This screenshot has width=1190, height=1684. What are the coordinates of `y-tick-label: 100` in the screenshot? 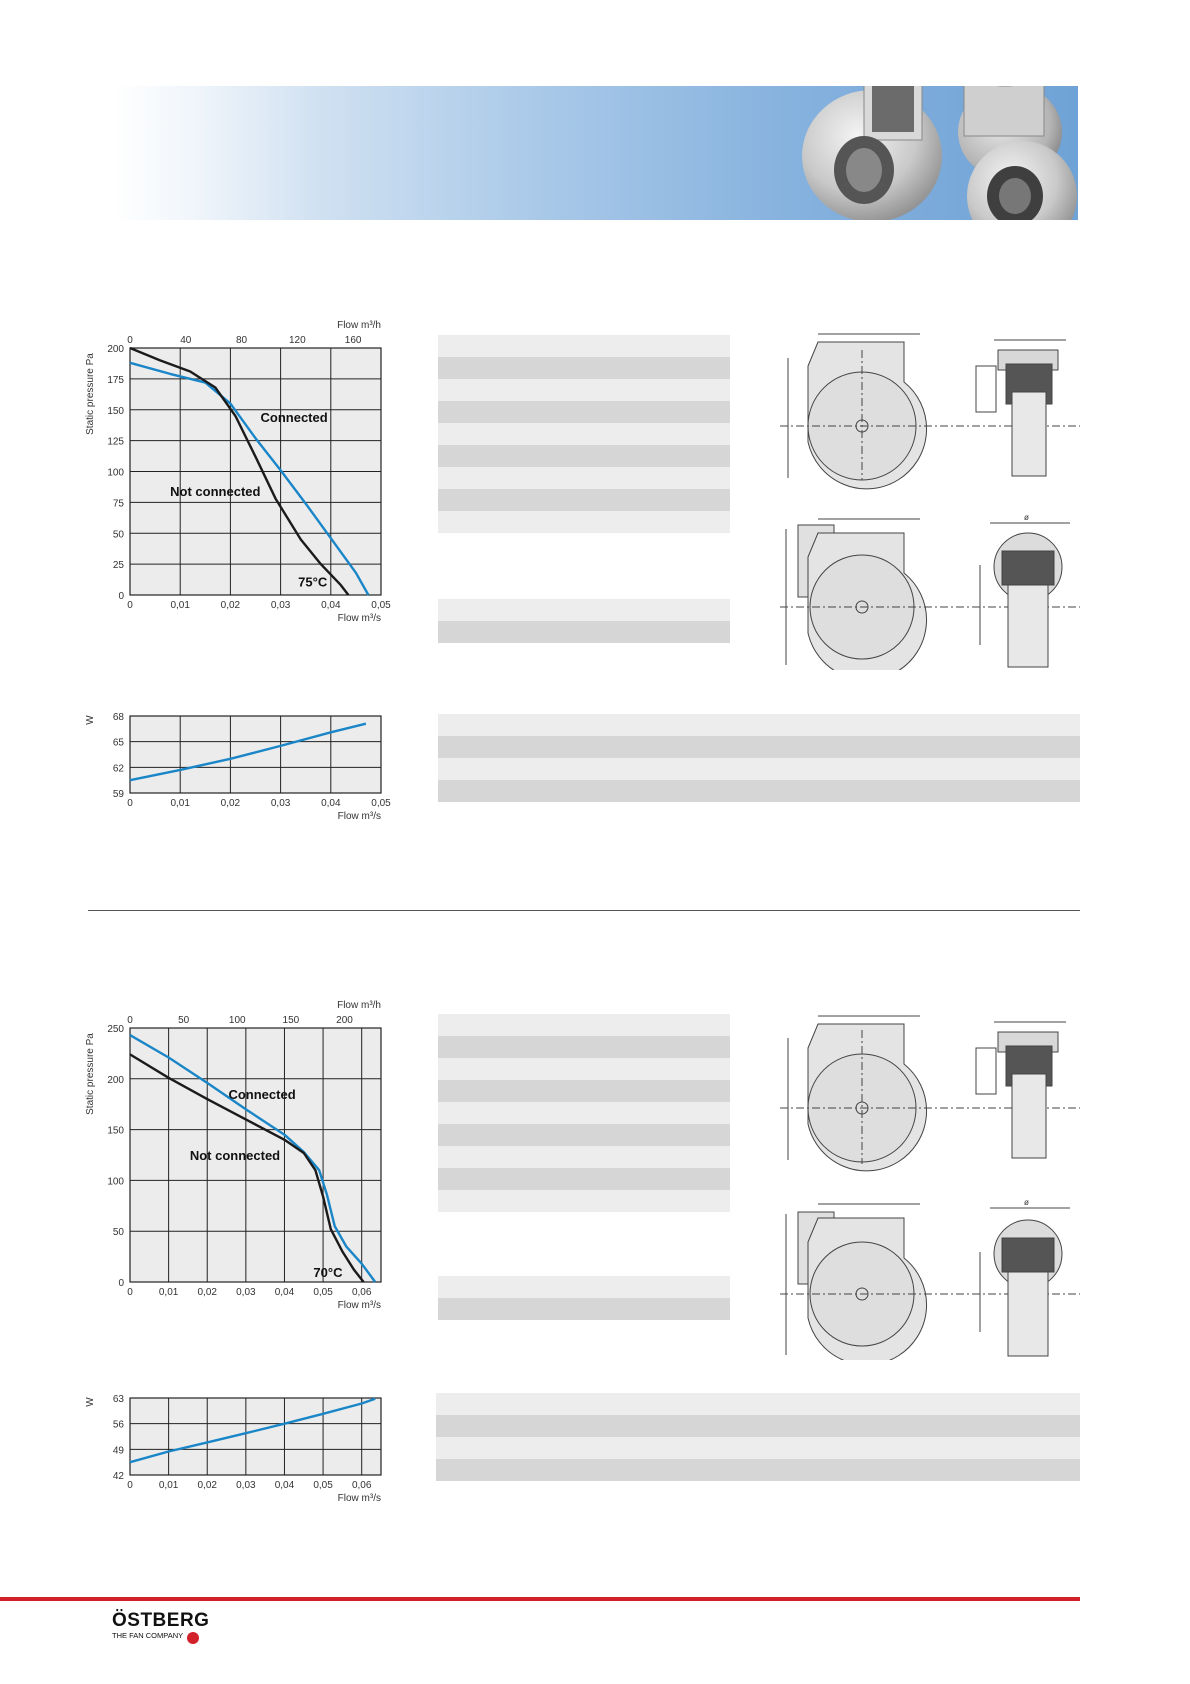 It's located at (115, 1181).